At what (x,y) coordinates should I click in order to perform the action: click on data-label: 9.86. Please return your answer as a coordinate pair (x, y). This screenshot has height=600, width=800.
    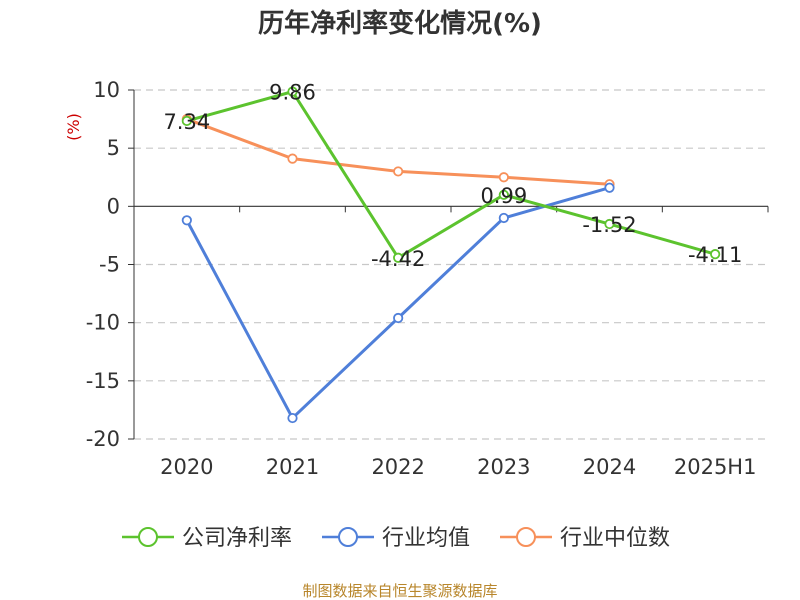
    Looking at the image, I should click on (292, 93).